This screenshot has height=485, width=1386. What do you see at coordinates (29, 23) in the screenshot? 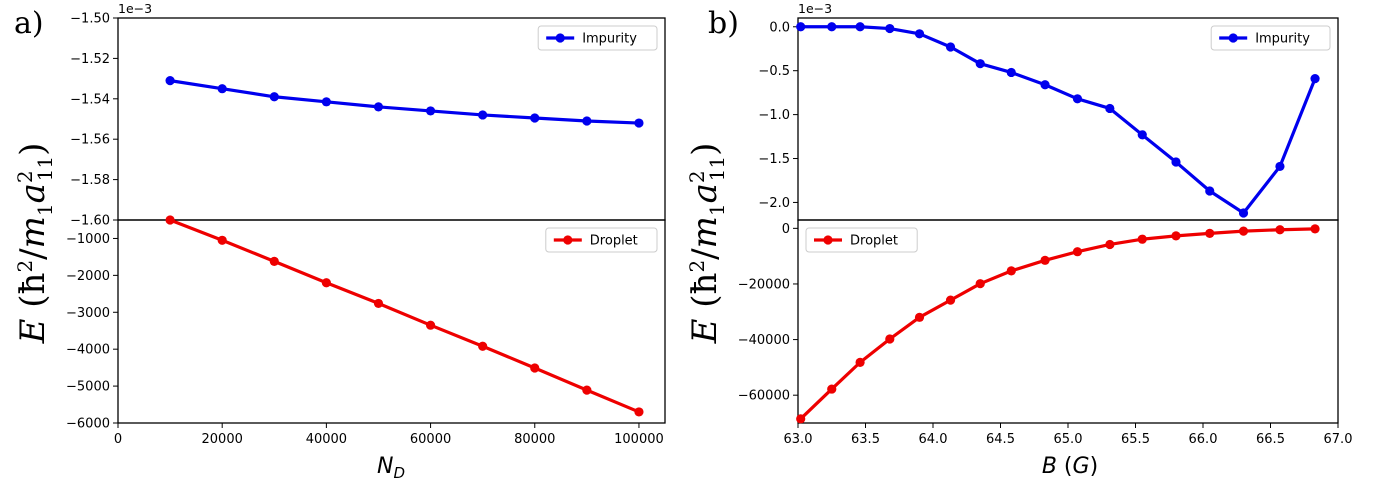
I see `panel-a-label: a)` at bounding box center [29, 23].